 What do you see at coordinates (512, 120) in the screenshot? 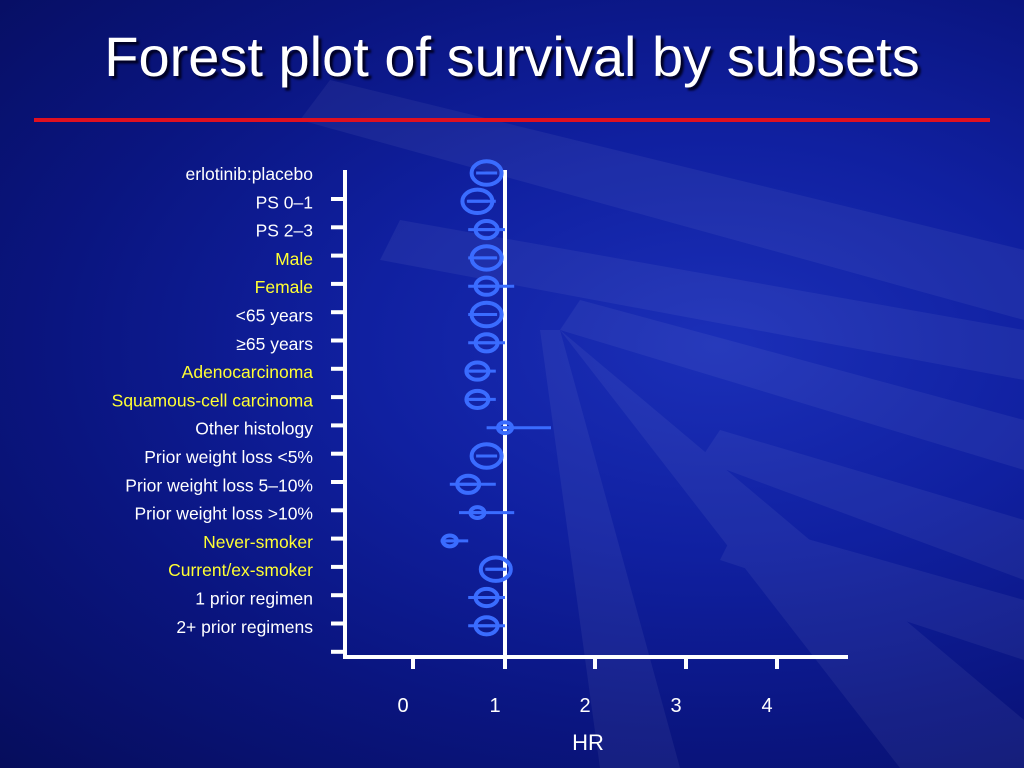
I see `title-divider` at bounding box center [512, 120].